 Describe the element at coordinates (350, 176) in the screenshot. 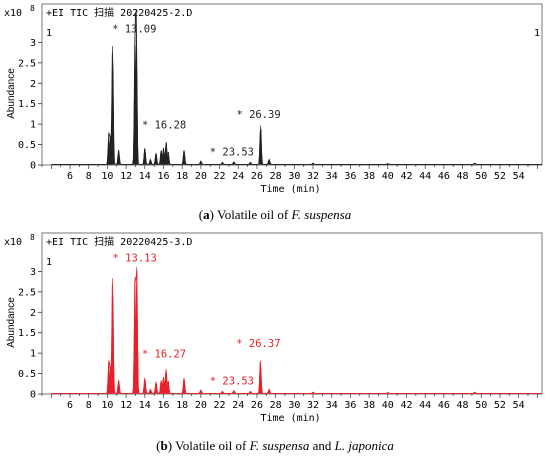

I see `c0-x-tick-label: 36` at that location.